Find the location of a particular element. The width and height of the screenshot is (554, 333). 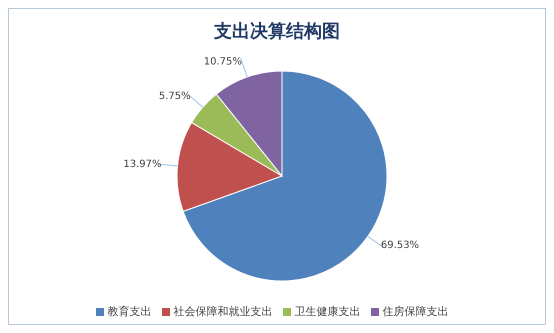

data-label: 5.75% is located at coordinates (174, 96).